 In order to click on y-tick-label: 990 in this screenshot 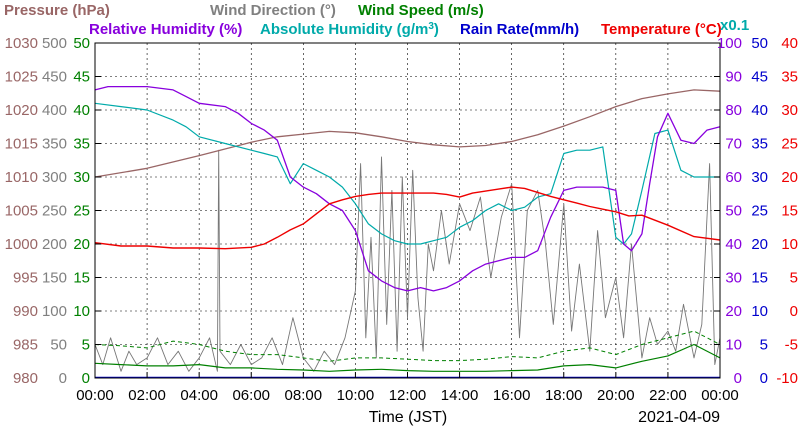, I will do `click(25, 311)`.